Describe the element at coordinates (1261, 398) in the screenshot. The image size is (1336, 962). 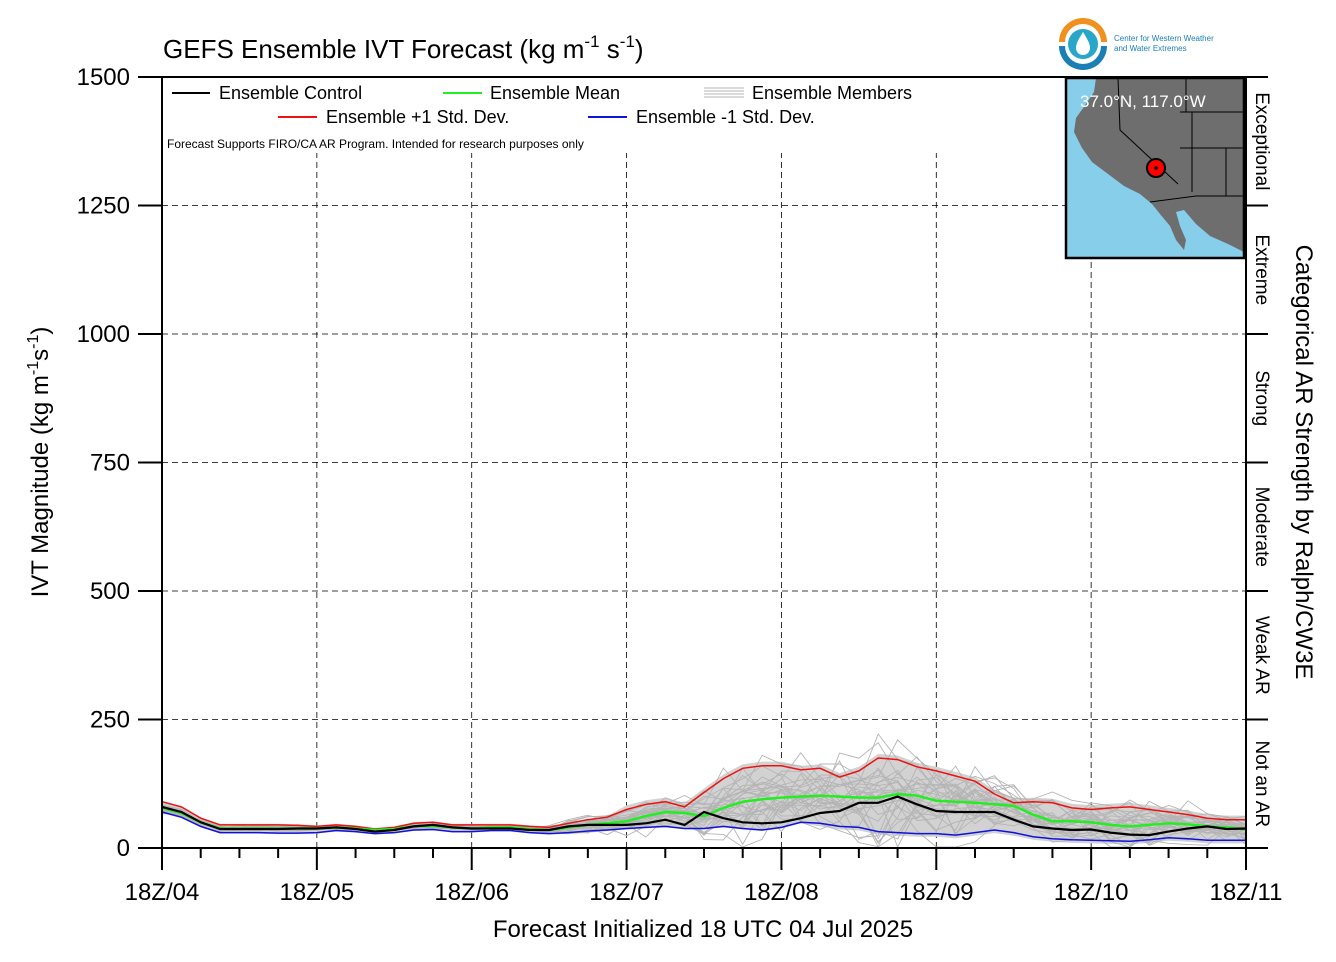
I see `category-label: Strong` at that location.